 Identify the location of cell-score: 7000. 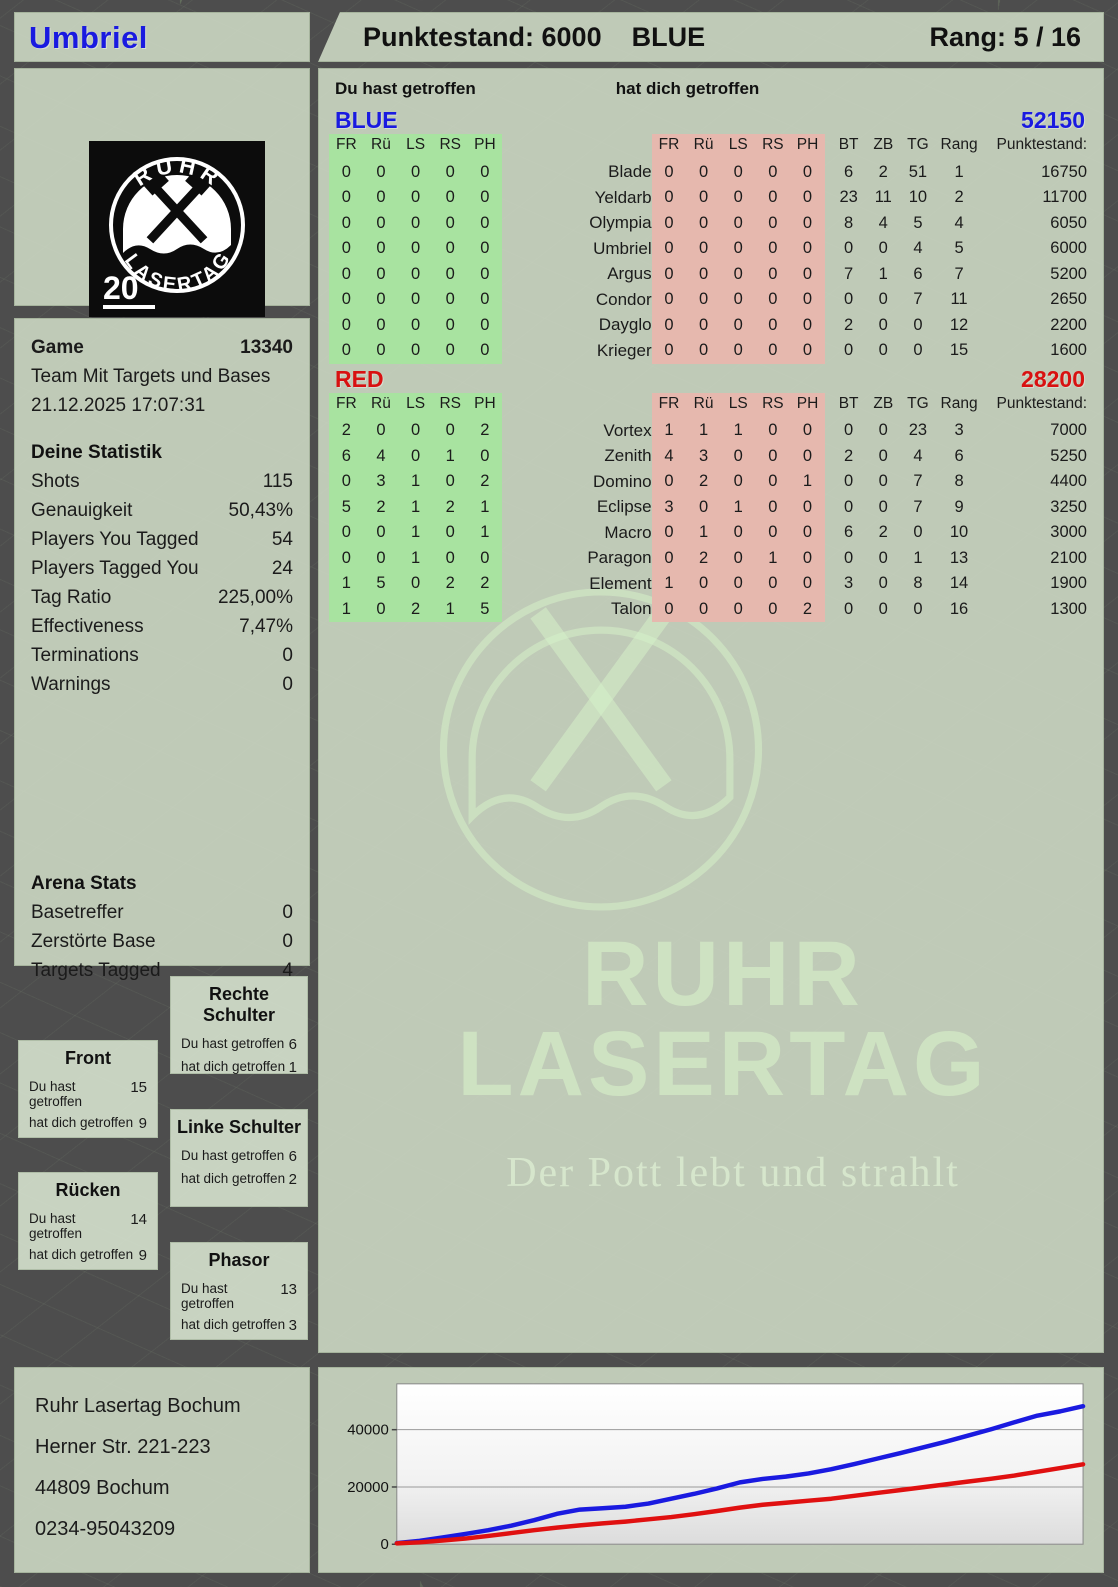
(1068, 430).